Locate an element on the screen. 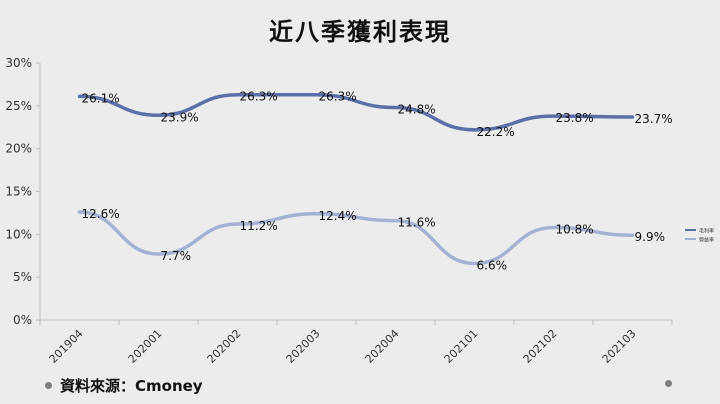  data-label: 23.7% is located at coordinates (654, 119).